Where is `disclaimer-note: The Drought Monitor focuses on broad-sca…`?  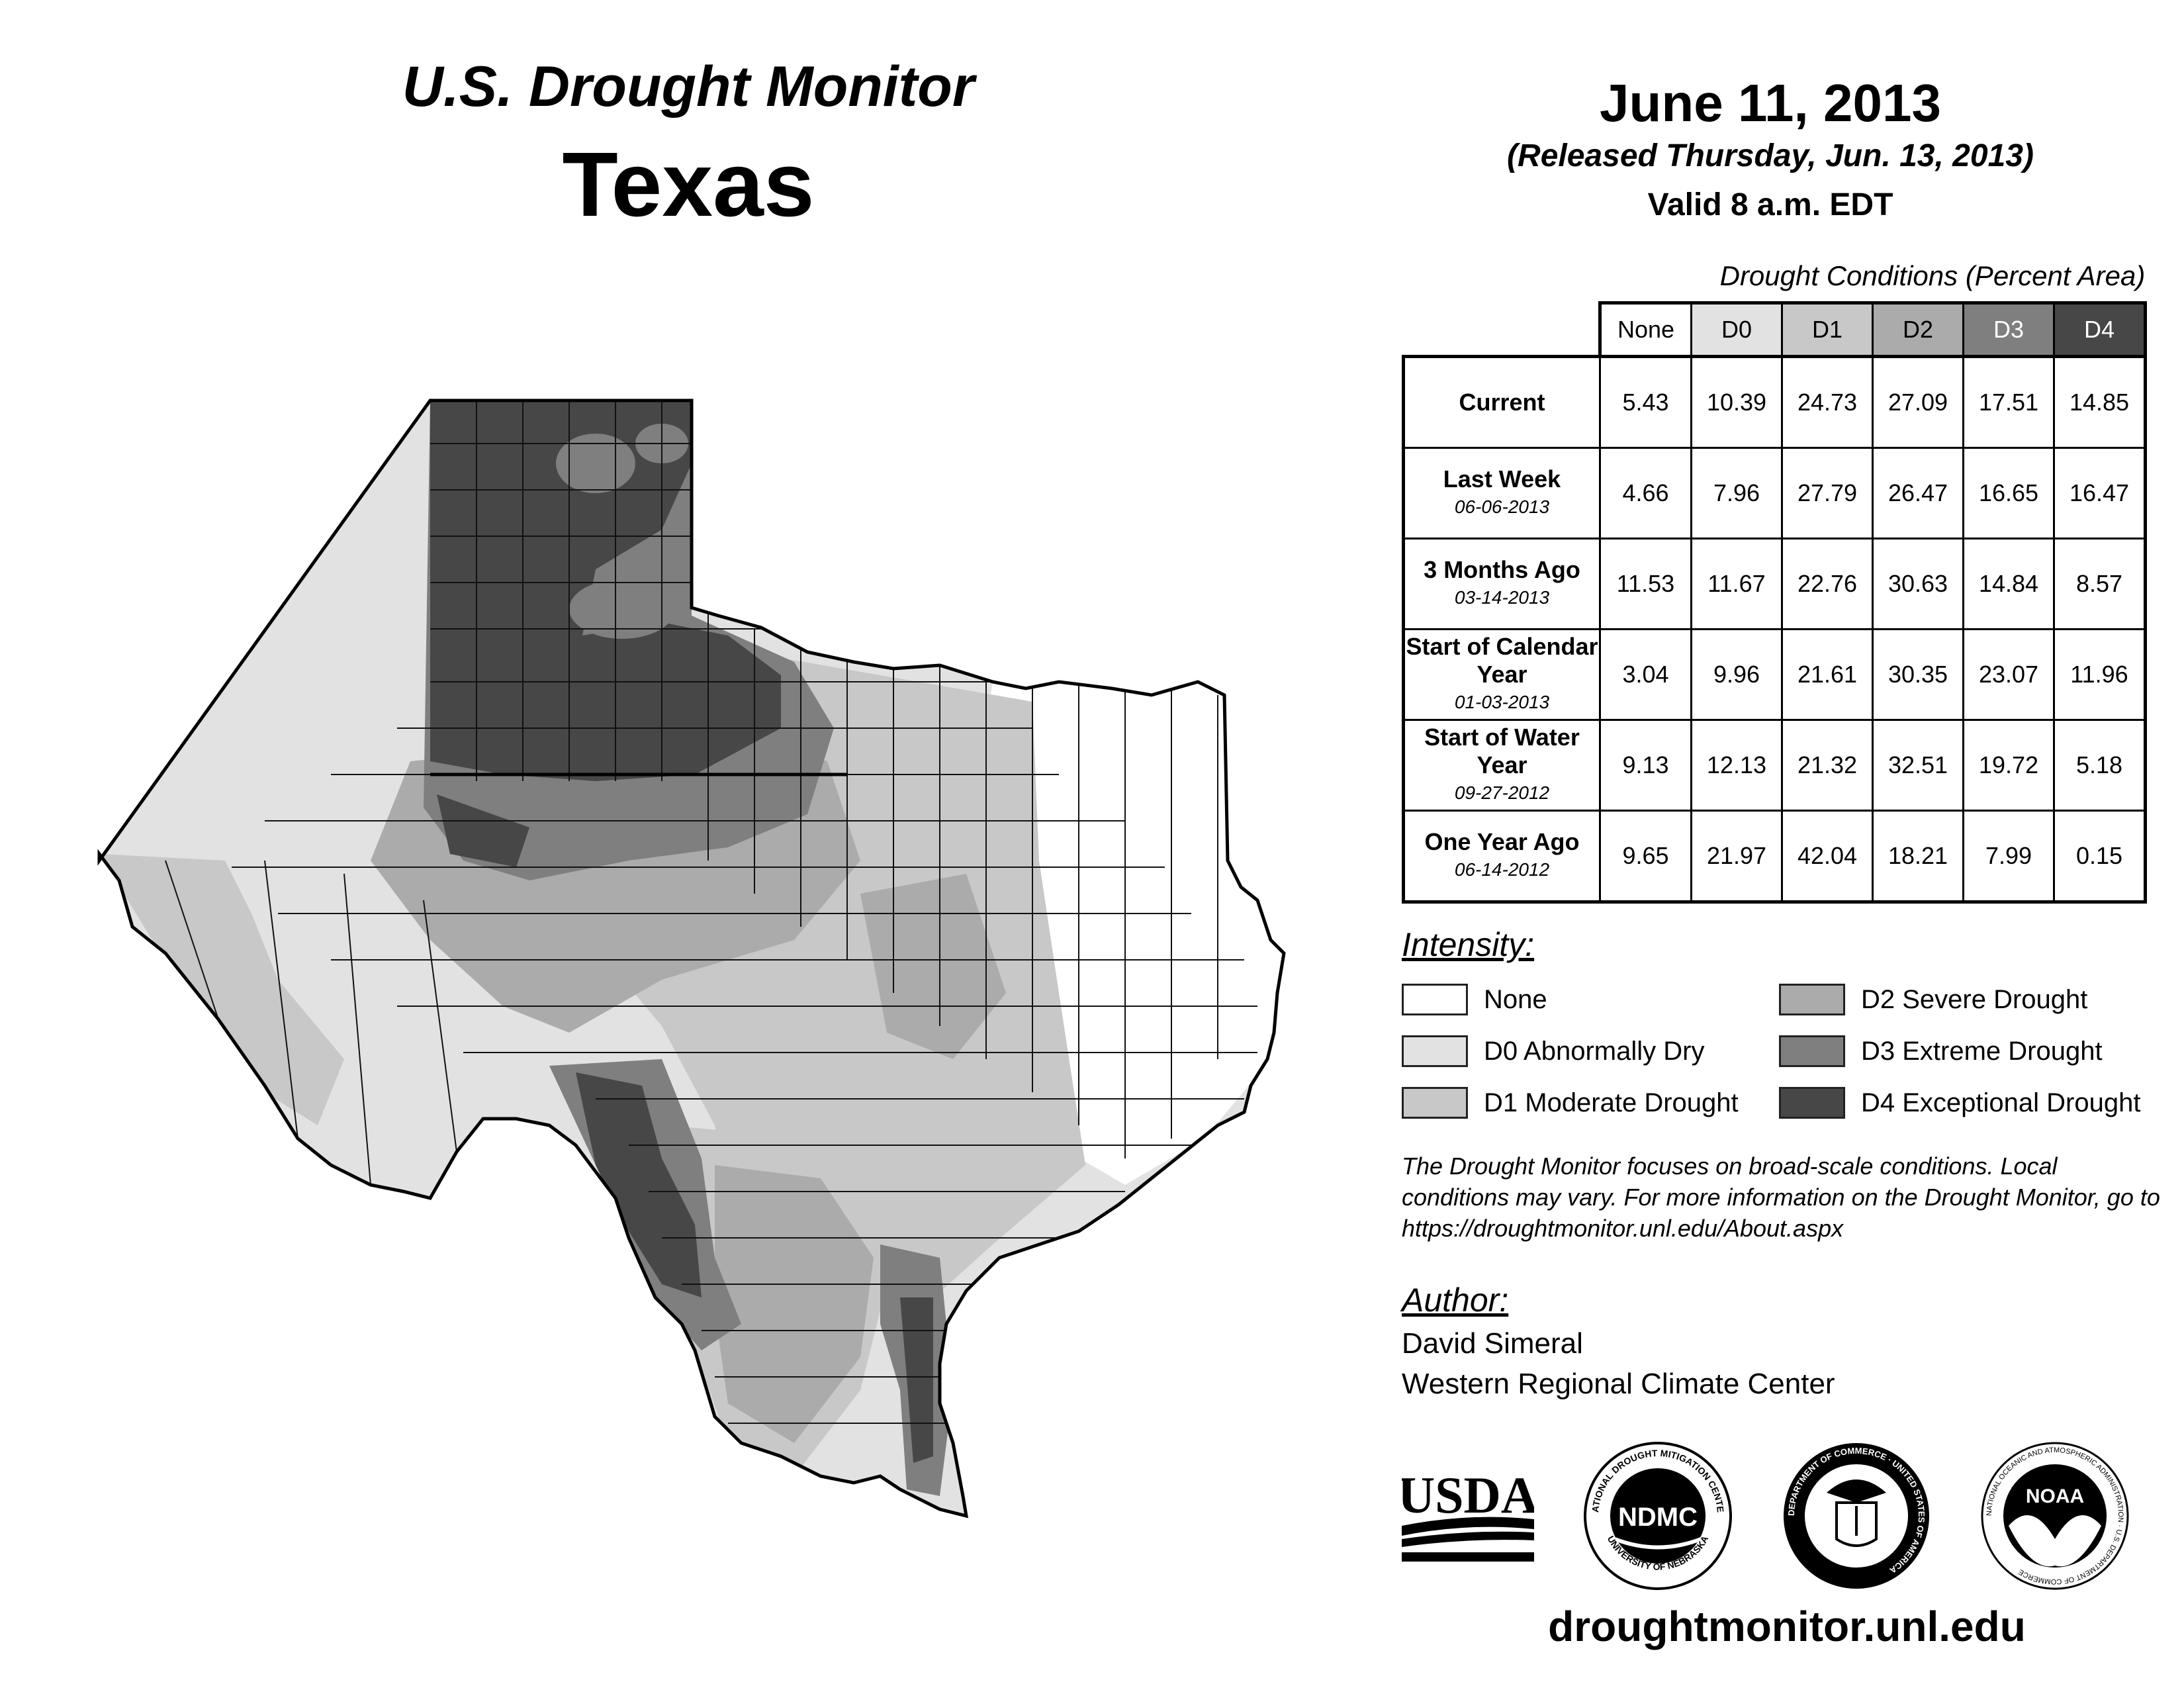 disclaimer-note: The Drought Monitor focuses on broad-sca… is located at coordinates (1781, 1197).